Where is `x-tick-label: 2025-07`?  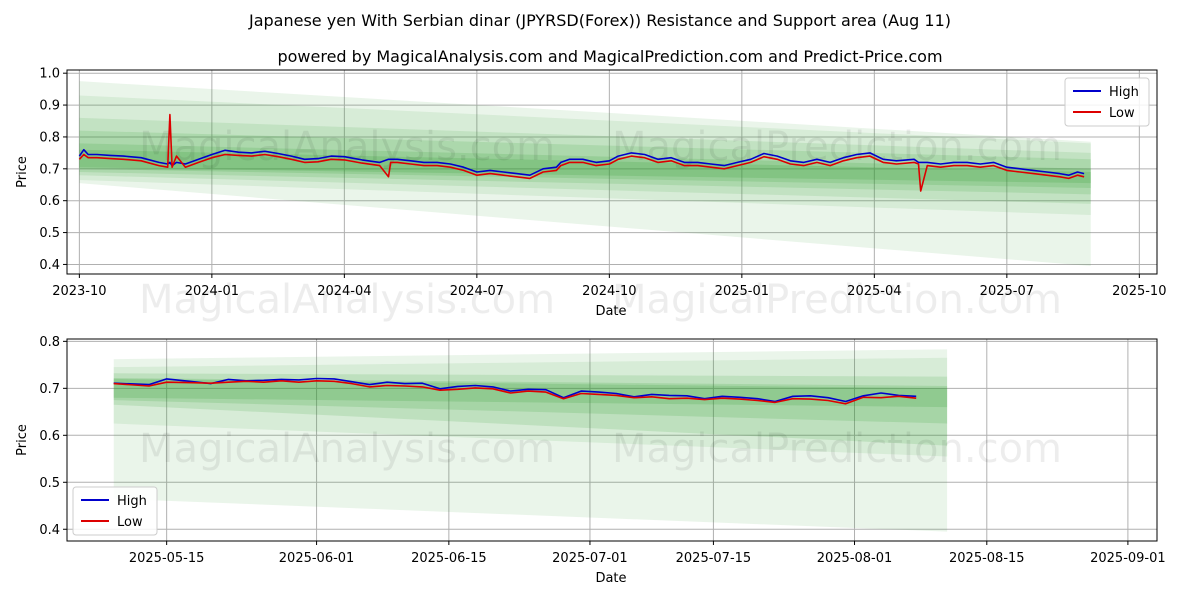
x-tick-label: 2025-07 is located at coordinates (1007, 291).